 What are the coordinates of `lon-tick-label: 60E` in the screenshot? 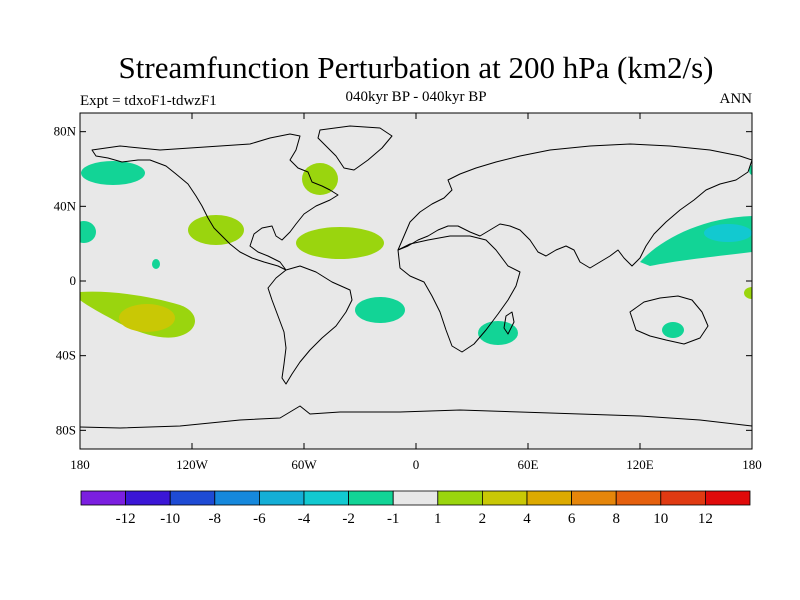 It's located at (528, 464).